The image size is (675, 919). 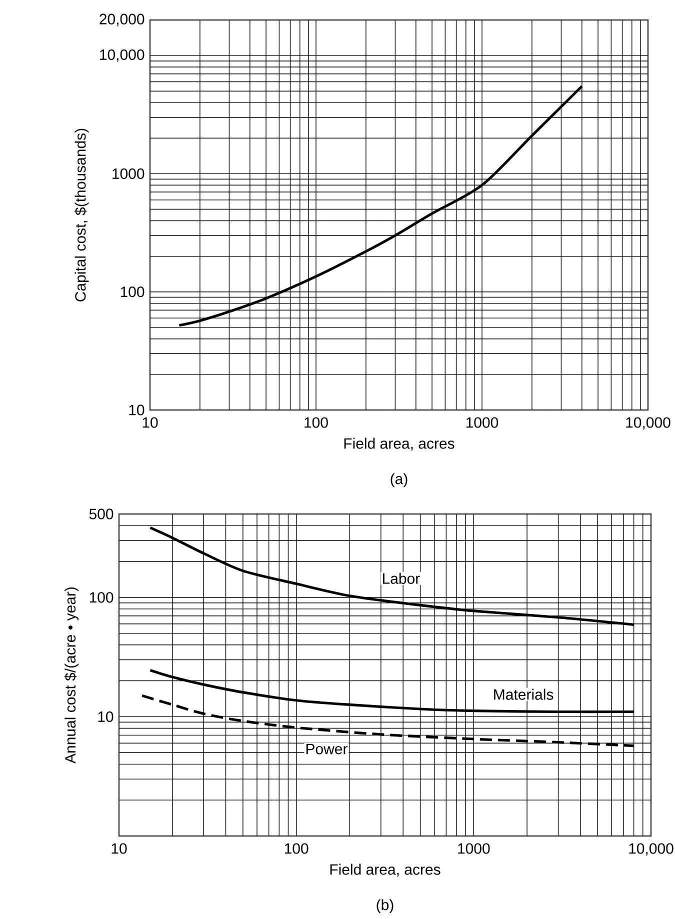 I want to click on x-tick-label: 10, so click(x=150, y=422).